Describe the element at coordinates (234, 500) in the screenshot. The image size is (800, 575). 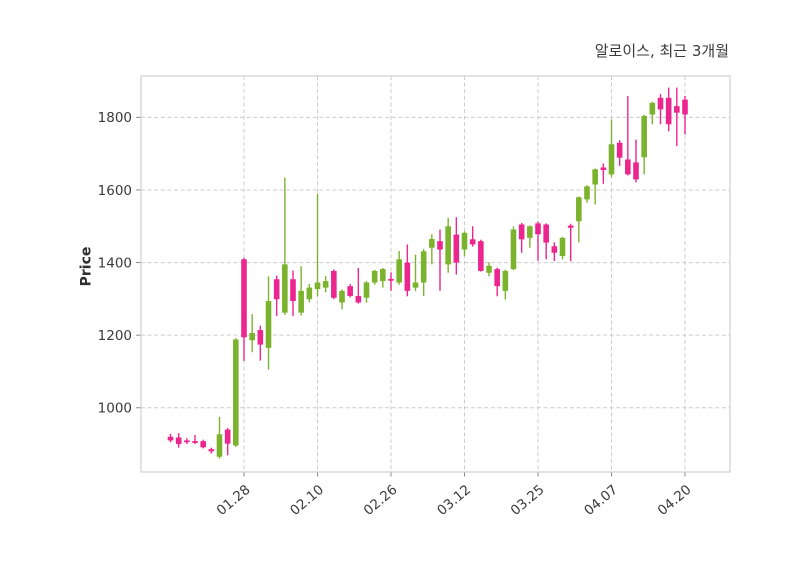
I see `x-tick-label: 01.28` at that location.